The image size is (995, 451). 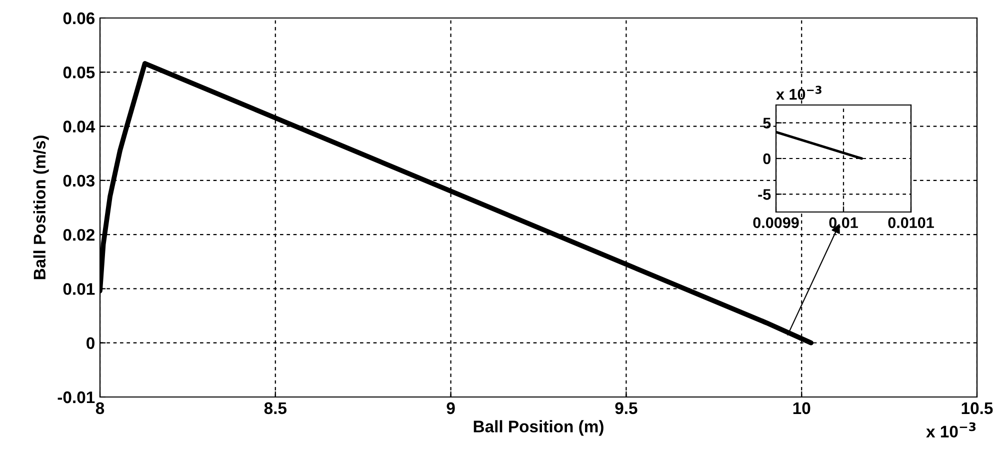 What do you see at coordinates (843, 222) in the screenshot?
I see `x-tick-label: 0.01` at bounding box center [843, 222].